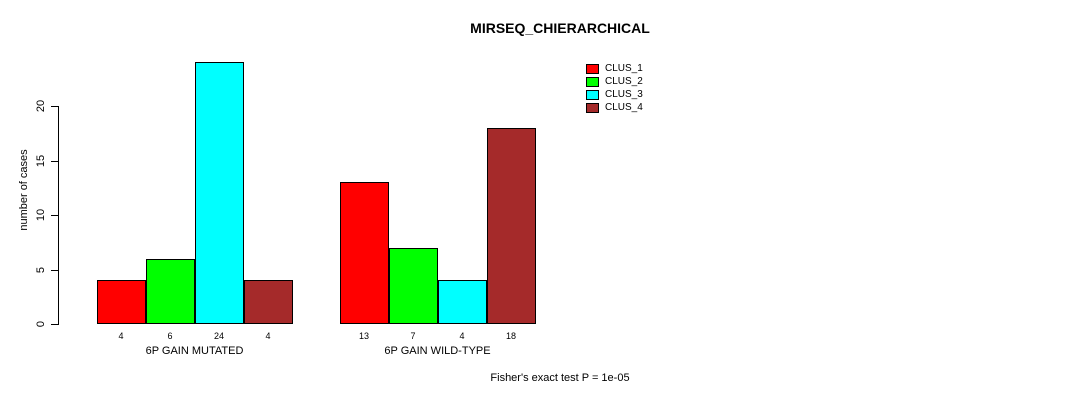 Image resolution: width=1090 pixels, height=400 pixels. I want to click on legend-label-clus_2: CLUS_2, so click(624, 81).